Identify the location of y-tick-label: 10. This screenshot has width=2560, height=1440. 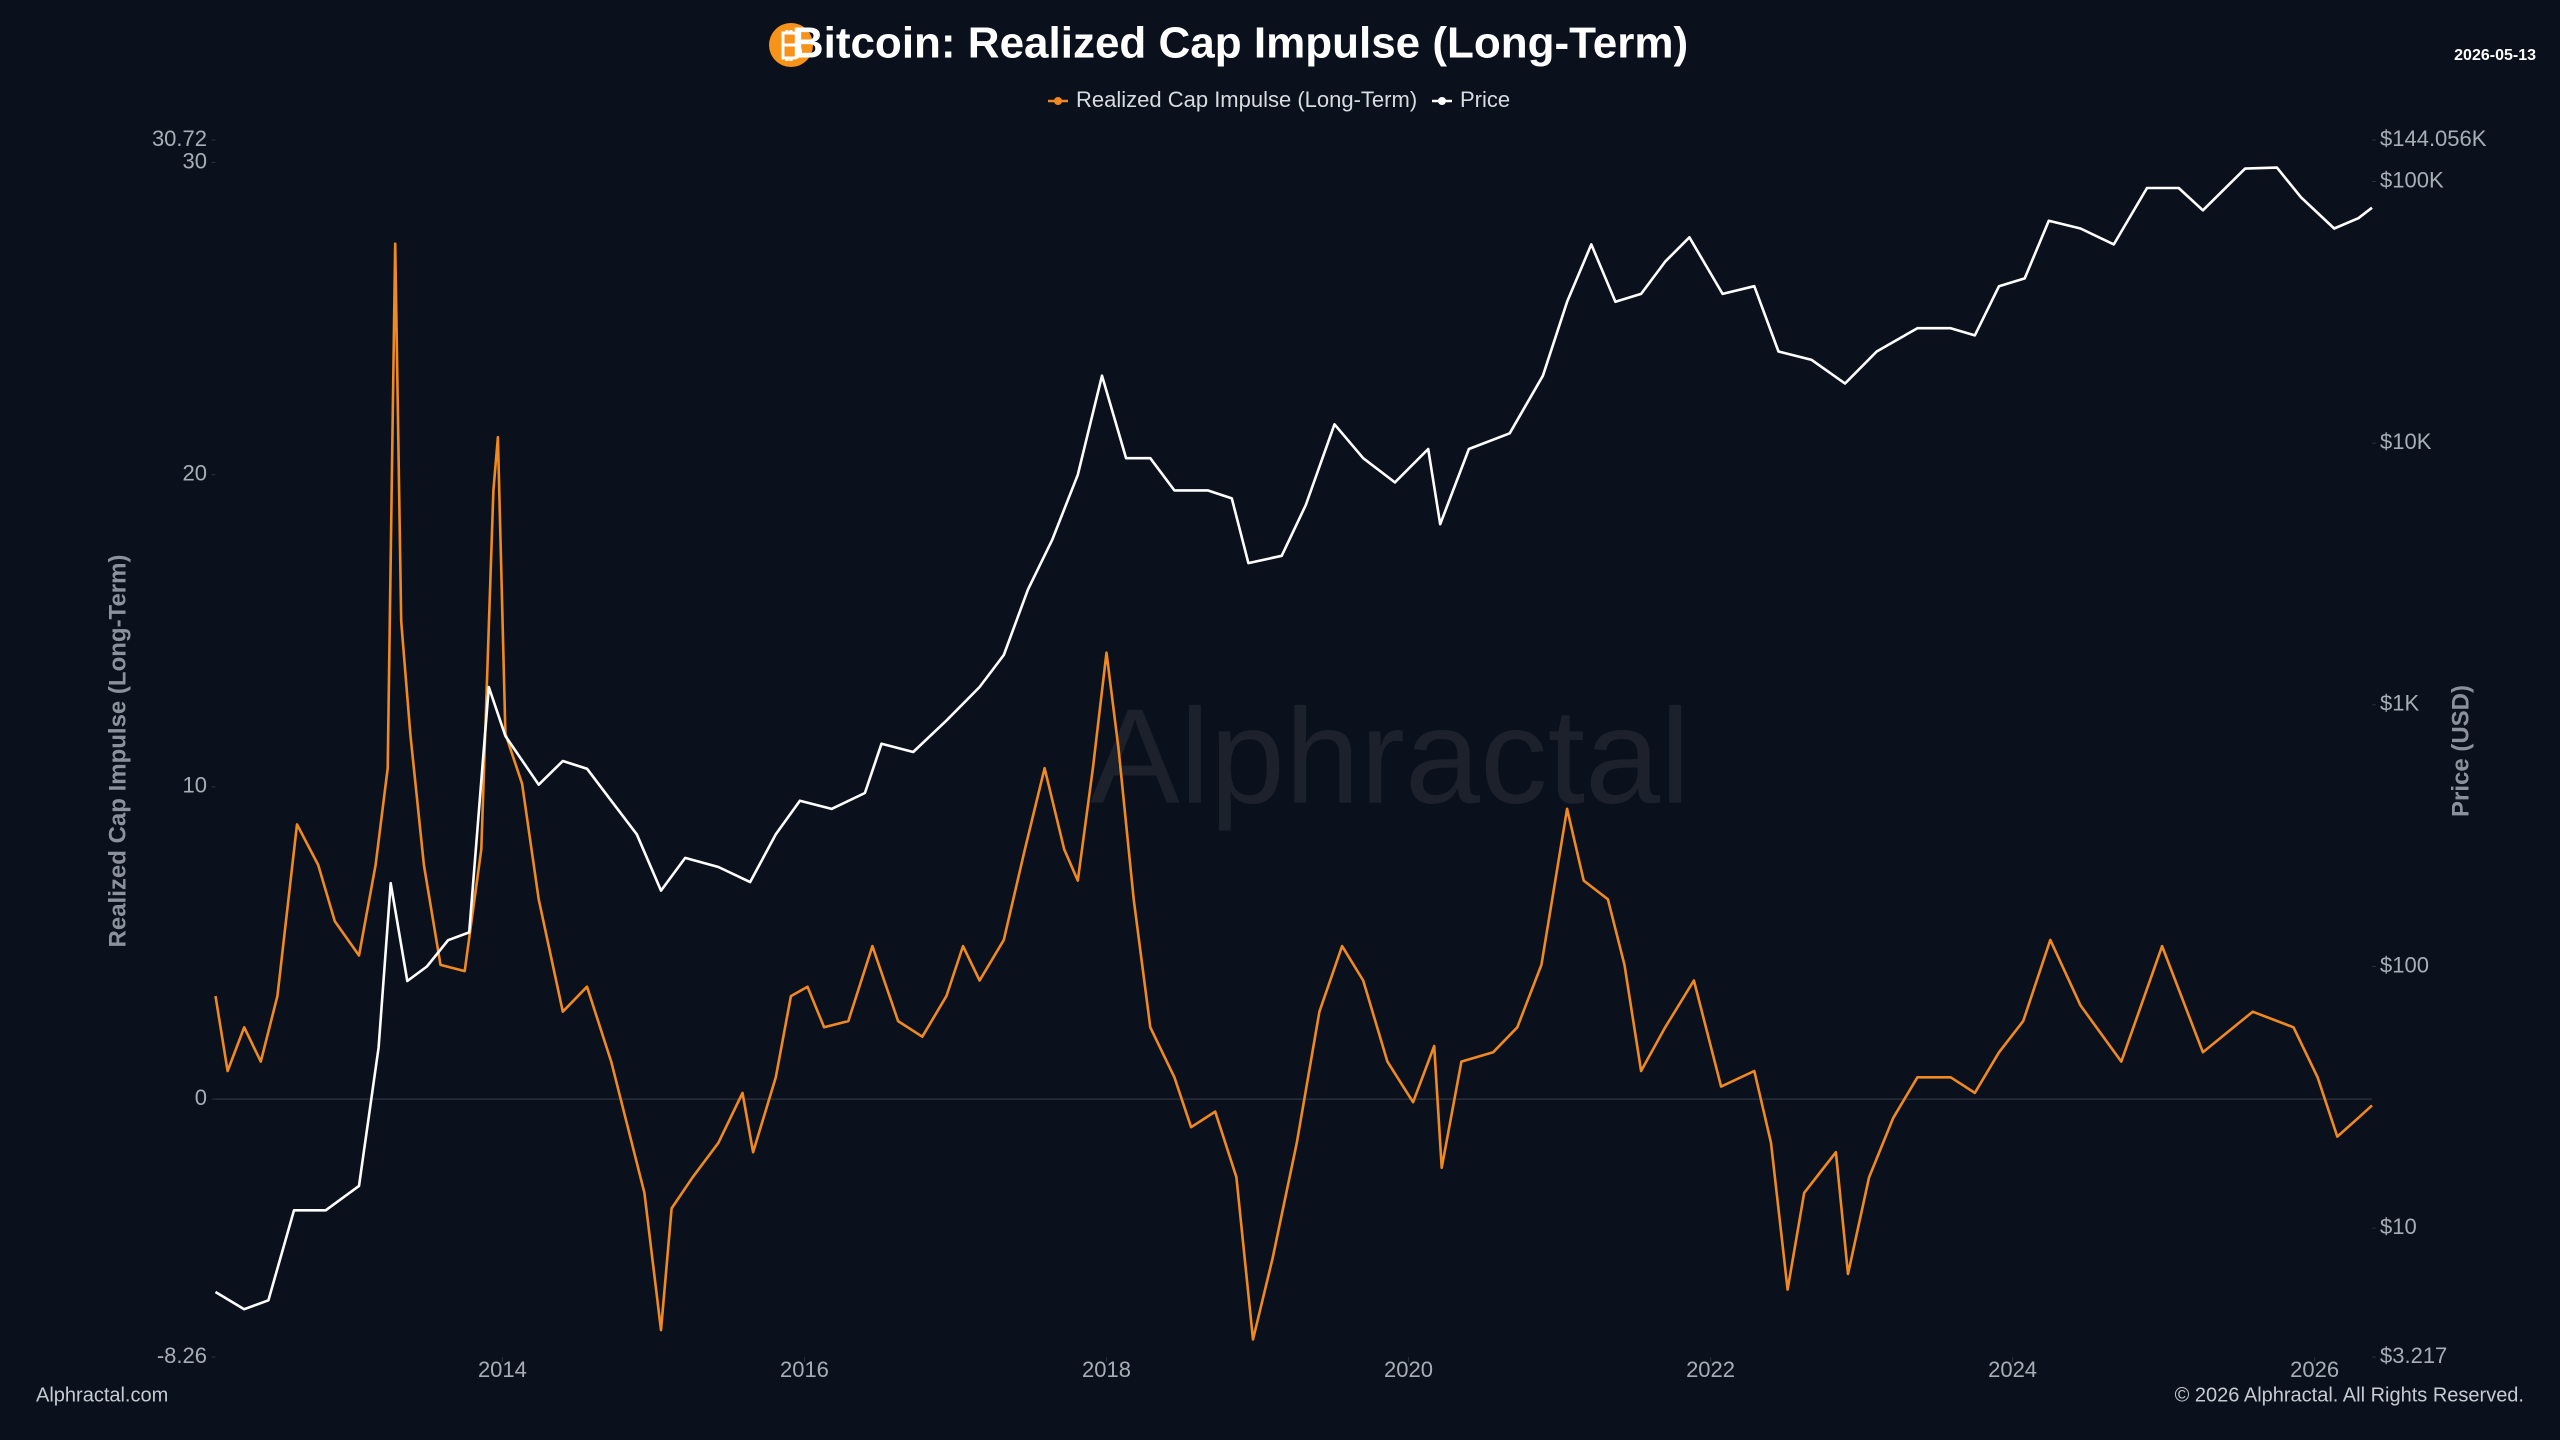
(195, 785).